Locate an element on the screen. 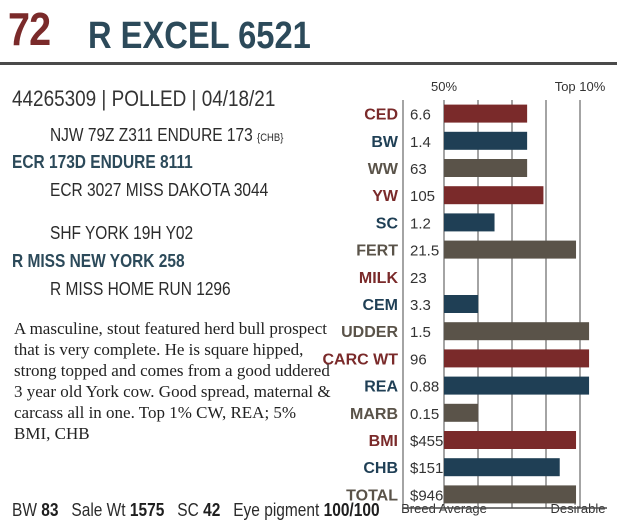 The width and height of the screenshot is (617, 532). chb-tag: {CHB} is located at coordinates (270, 138).